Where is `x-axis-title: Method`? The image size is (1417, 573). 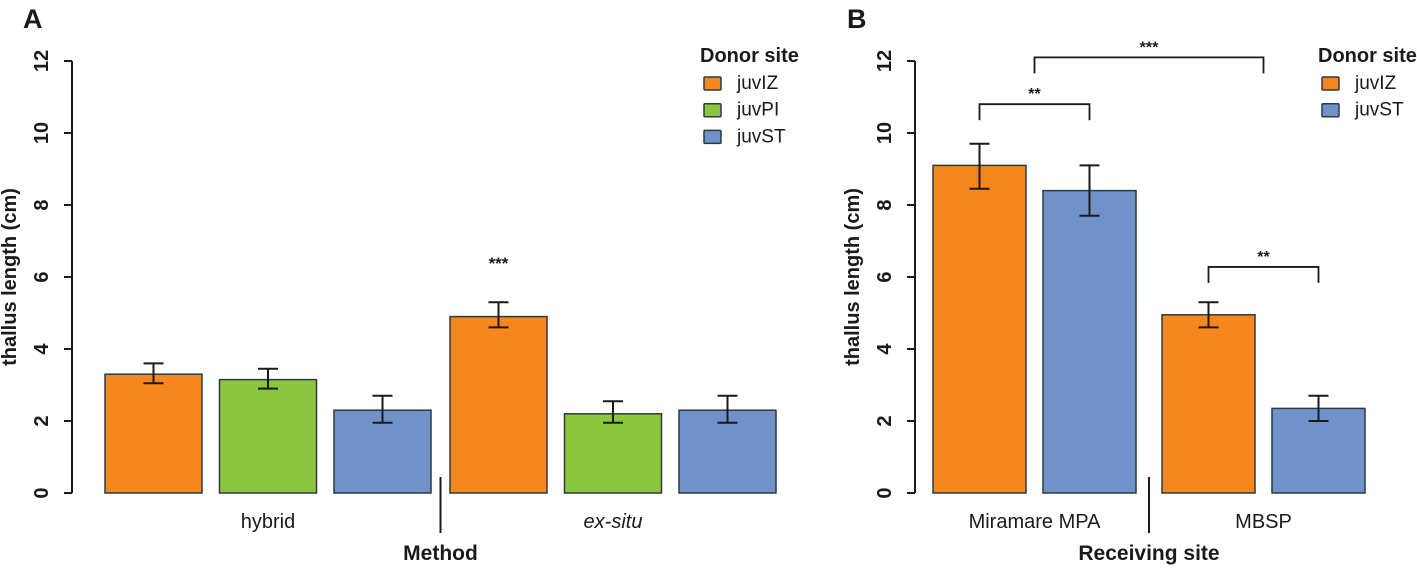 x-axis-title: Method is located at coordinates (440, 553).